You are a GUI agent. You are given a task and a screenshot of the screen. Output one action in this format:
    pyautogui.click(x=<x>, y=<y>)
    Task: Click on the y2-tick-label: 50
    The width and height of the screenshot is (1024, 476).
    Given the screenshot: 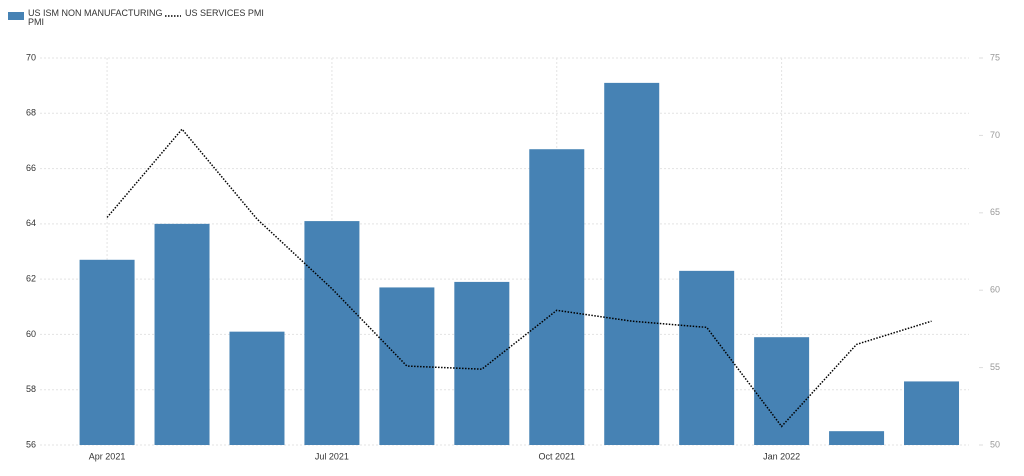 What is the action you would take?
    pyautogui.click(x=995, y=444)
    